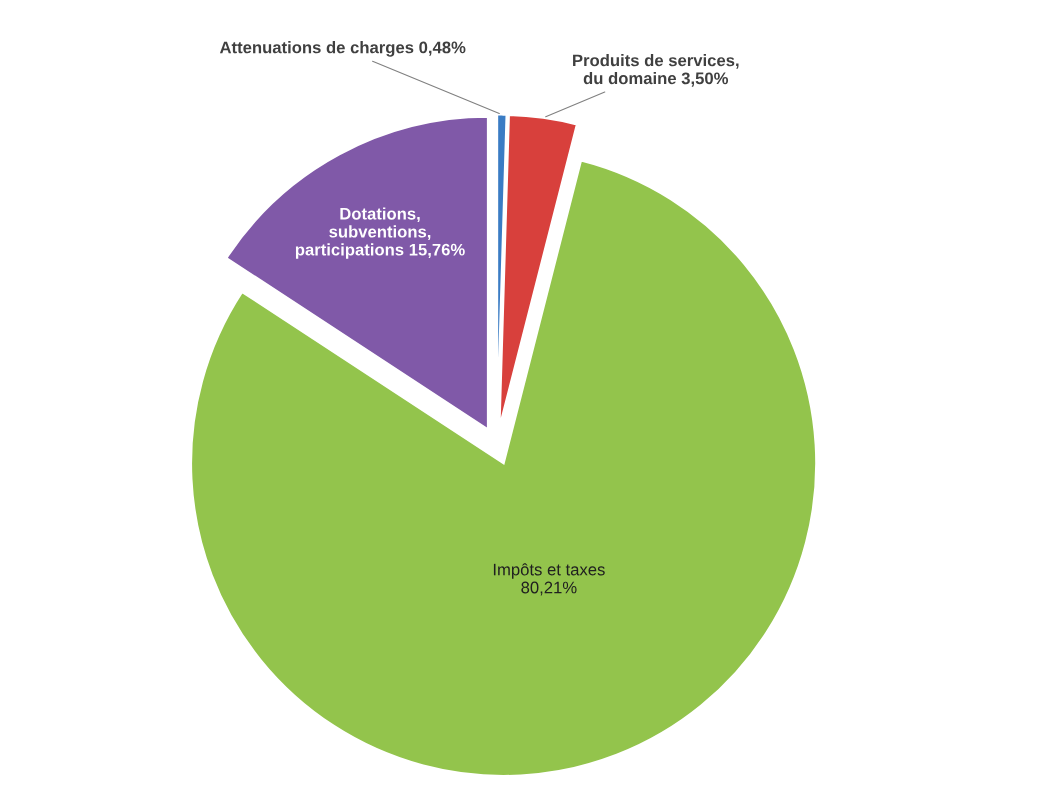 This screenshot has height=796, width=1046. I want to click on slice-label: Attenuations de charges 0,48%, so click(342, 49).